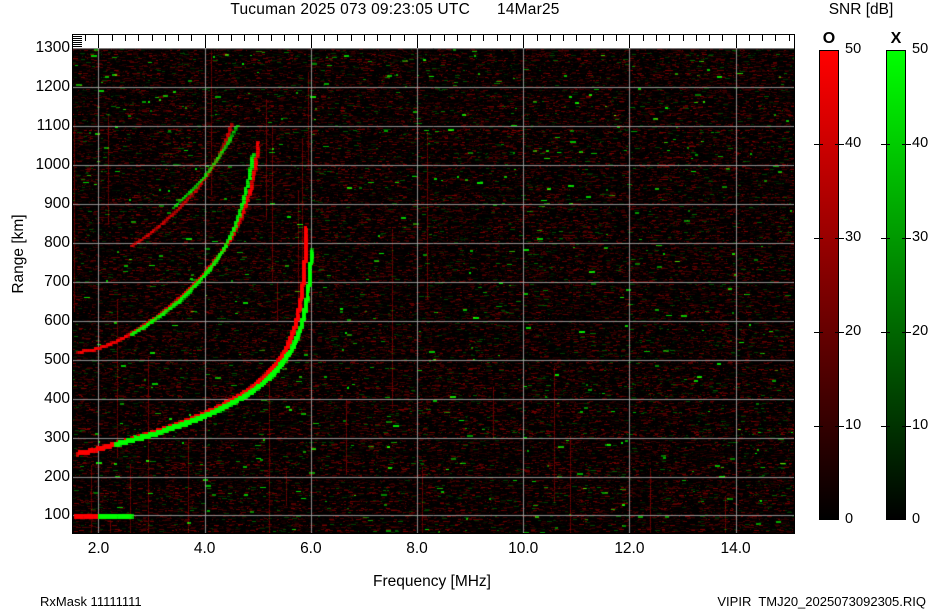 This screenshot has width=932, height=614. Describe the element at coordinates (57, 359) in the screenshot. I see `y-axis-tick-label: 500` at that location.